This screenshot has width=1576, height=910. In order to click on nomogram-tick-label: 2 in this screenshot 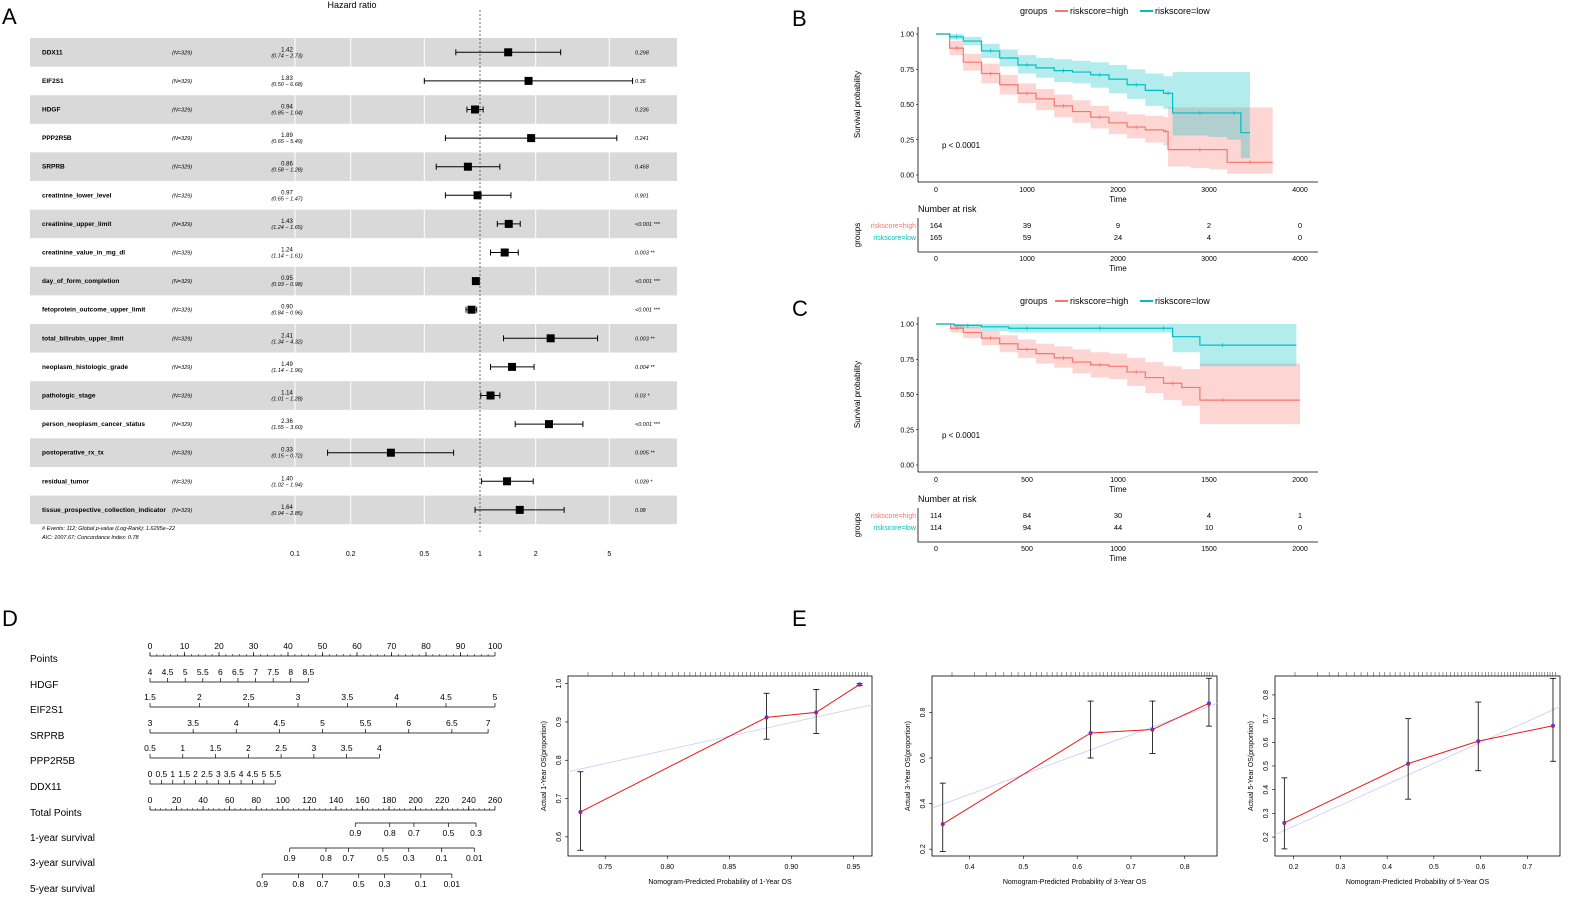, I will do `click(248, 748)`.